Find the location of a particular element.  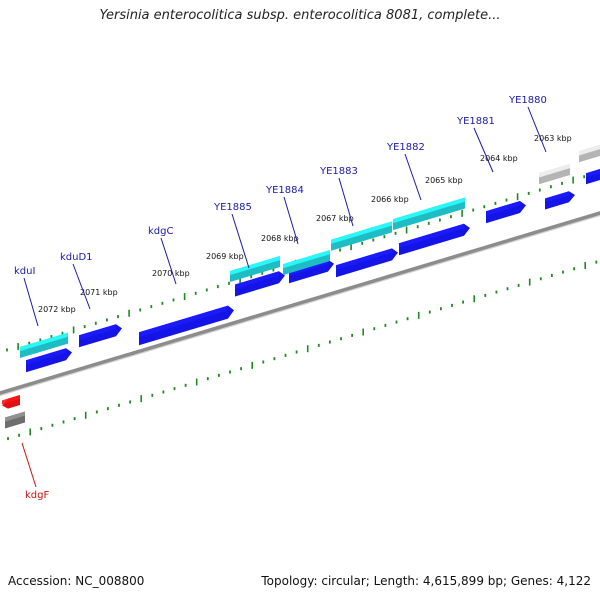

scale-tick-label: 2072 kbp is located at coordinates (57, 309).